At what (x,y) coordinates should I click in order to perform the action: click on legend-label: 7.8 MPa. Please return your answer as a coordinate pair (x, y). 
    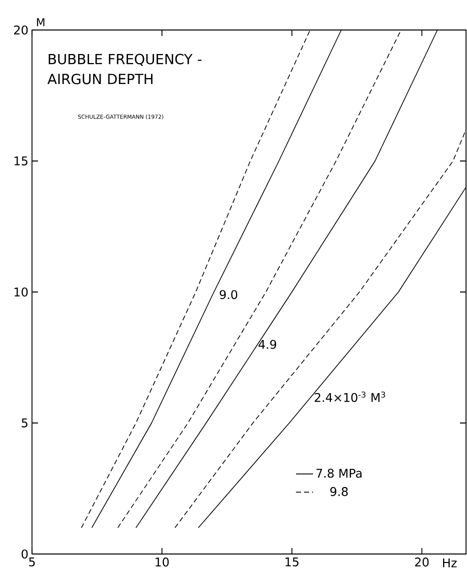
    Looking at the image, I should click on (339, 473).